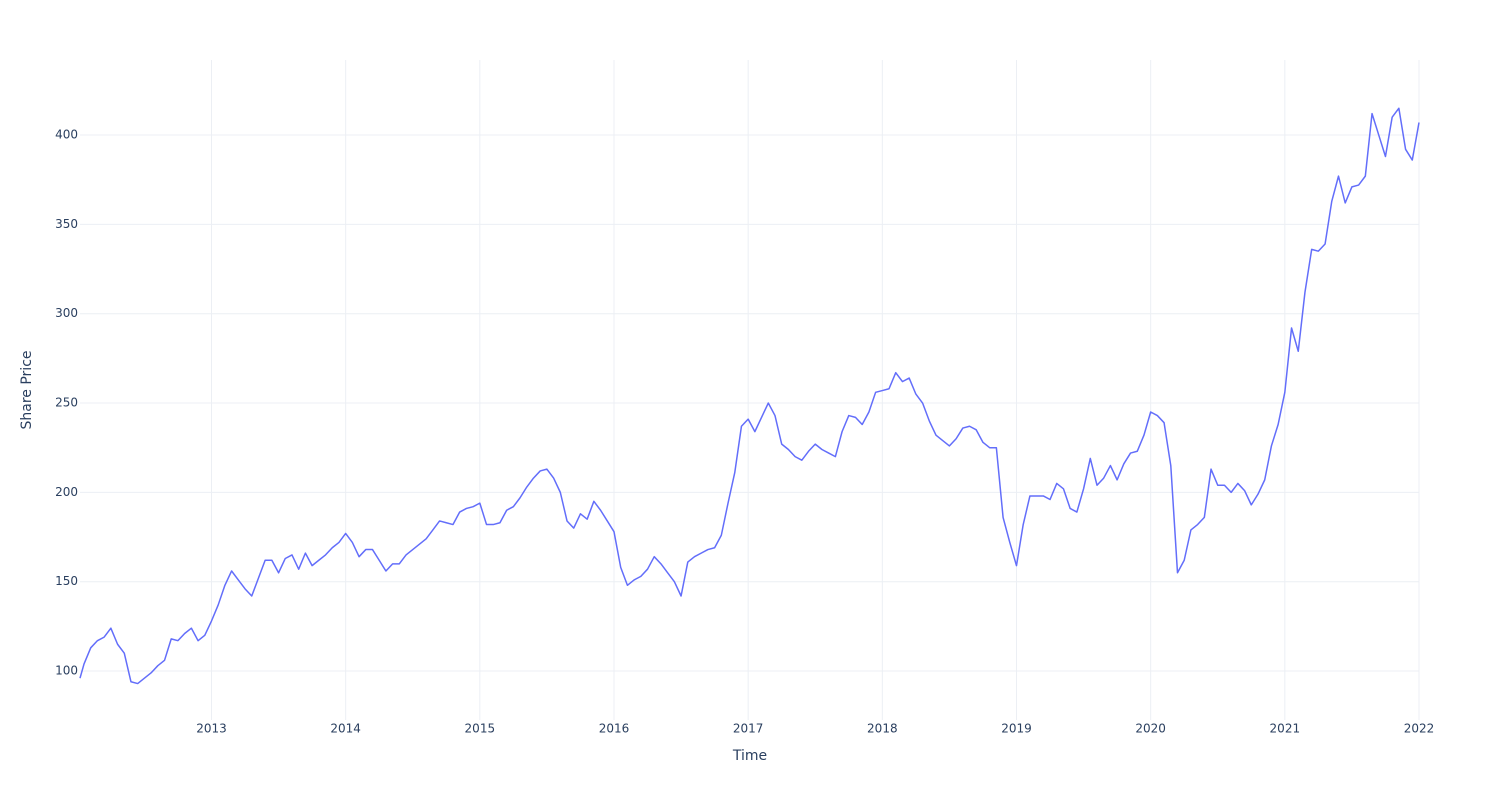  What do you see at coordinates (66, 581) in the screenshot?
I see `y-tick-label: 150` at bounding box center [66, 581].